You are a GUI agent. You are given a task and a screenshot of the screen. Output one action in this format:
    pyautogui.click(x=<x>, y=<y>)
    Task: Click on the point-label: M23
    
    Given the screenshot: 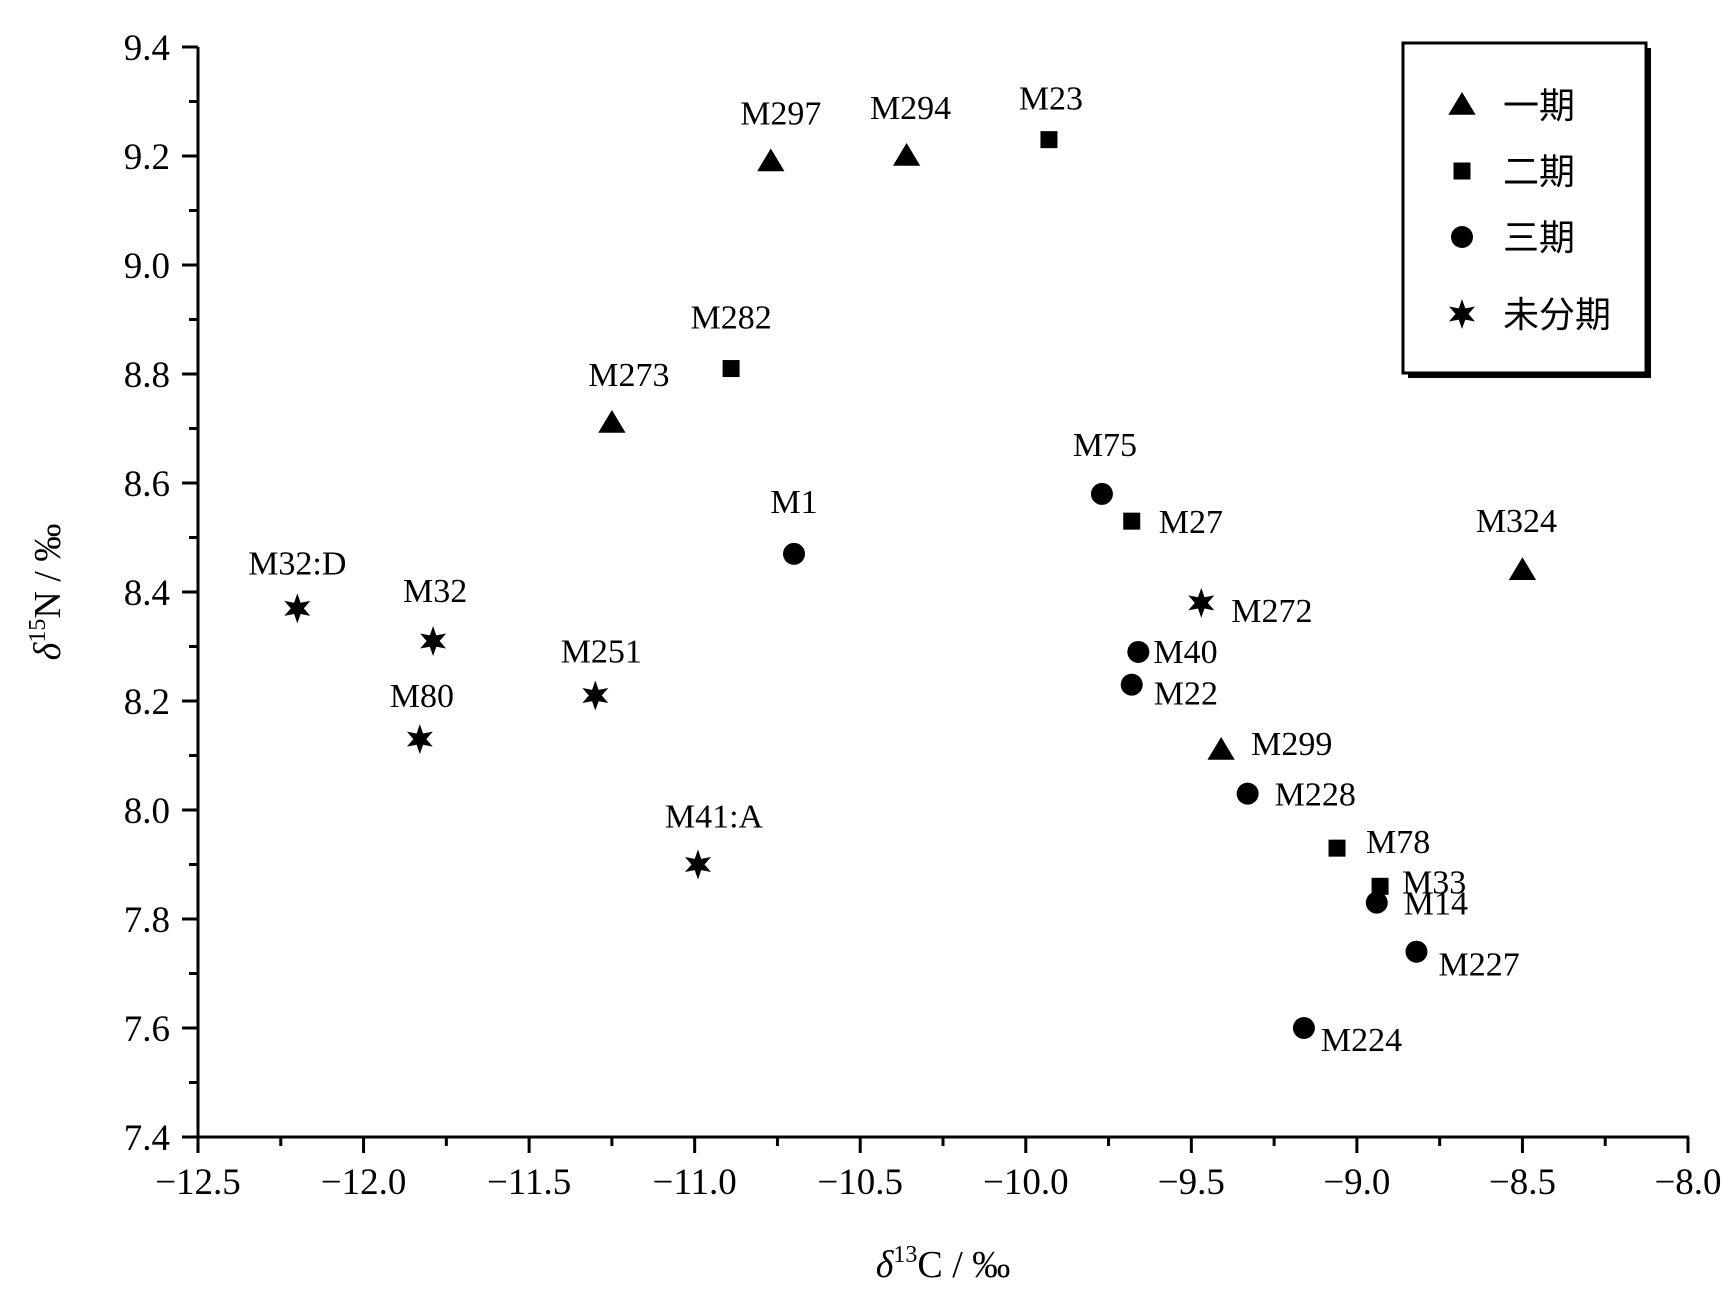 What is the action you would take?
    pyautogui.click(x=1051, y=99)
    